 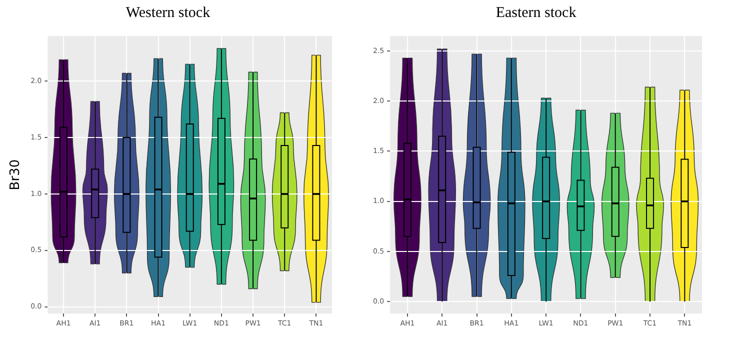 What do you see at coordinates (16, 174) in the screenshot?
I see `y-axis-title: Br30` at bounding box center [16, 174].